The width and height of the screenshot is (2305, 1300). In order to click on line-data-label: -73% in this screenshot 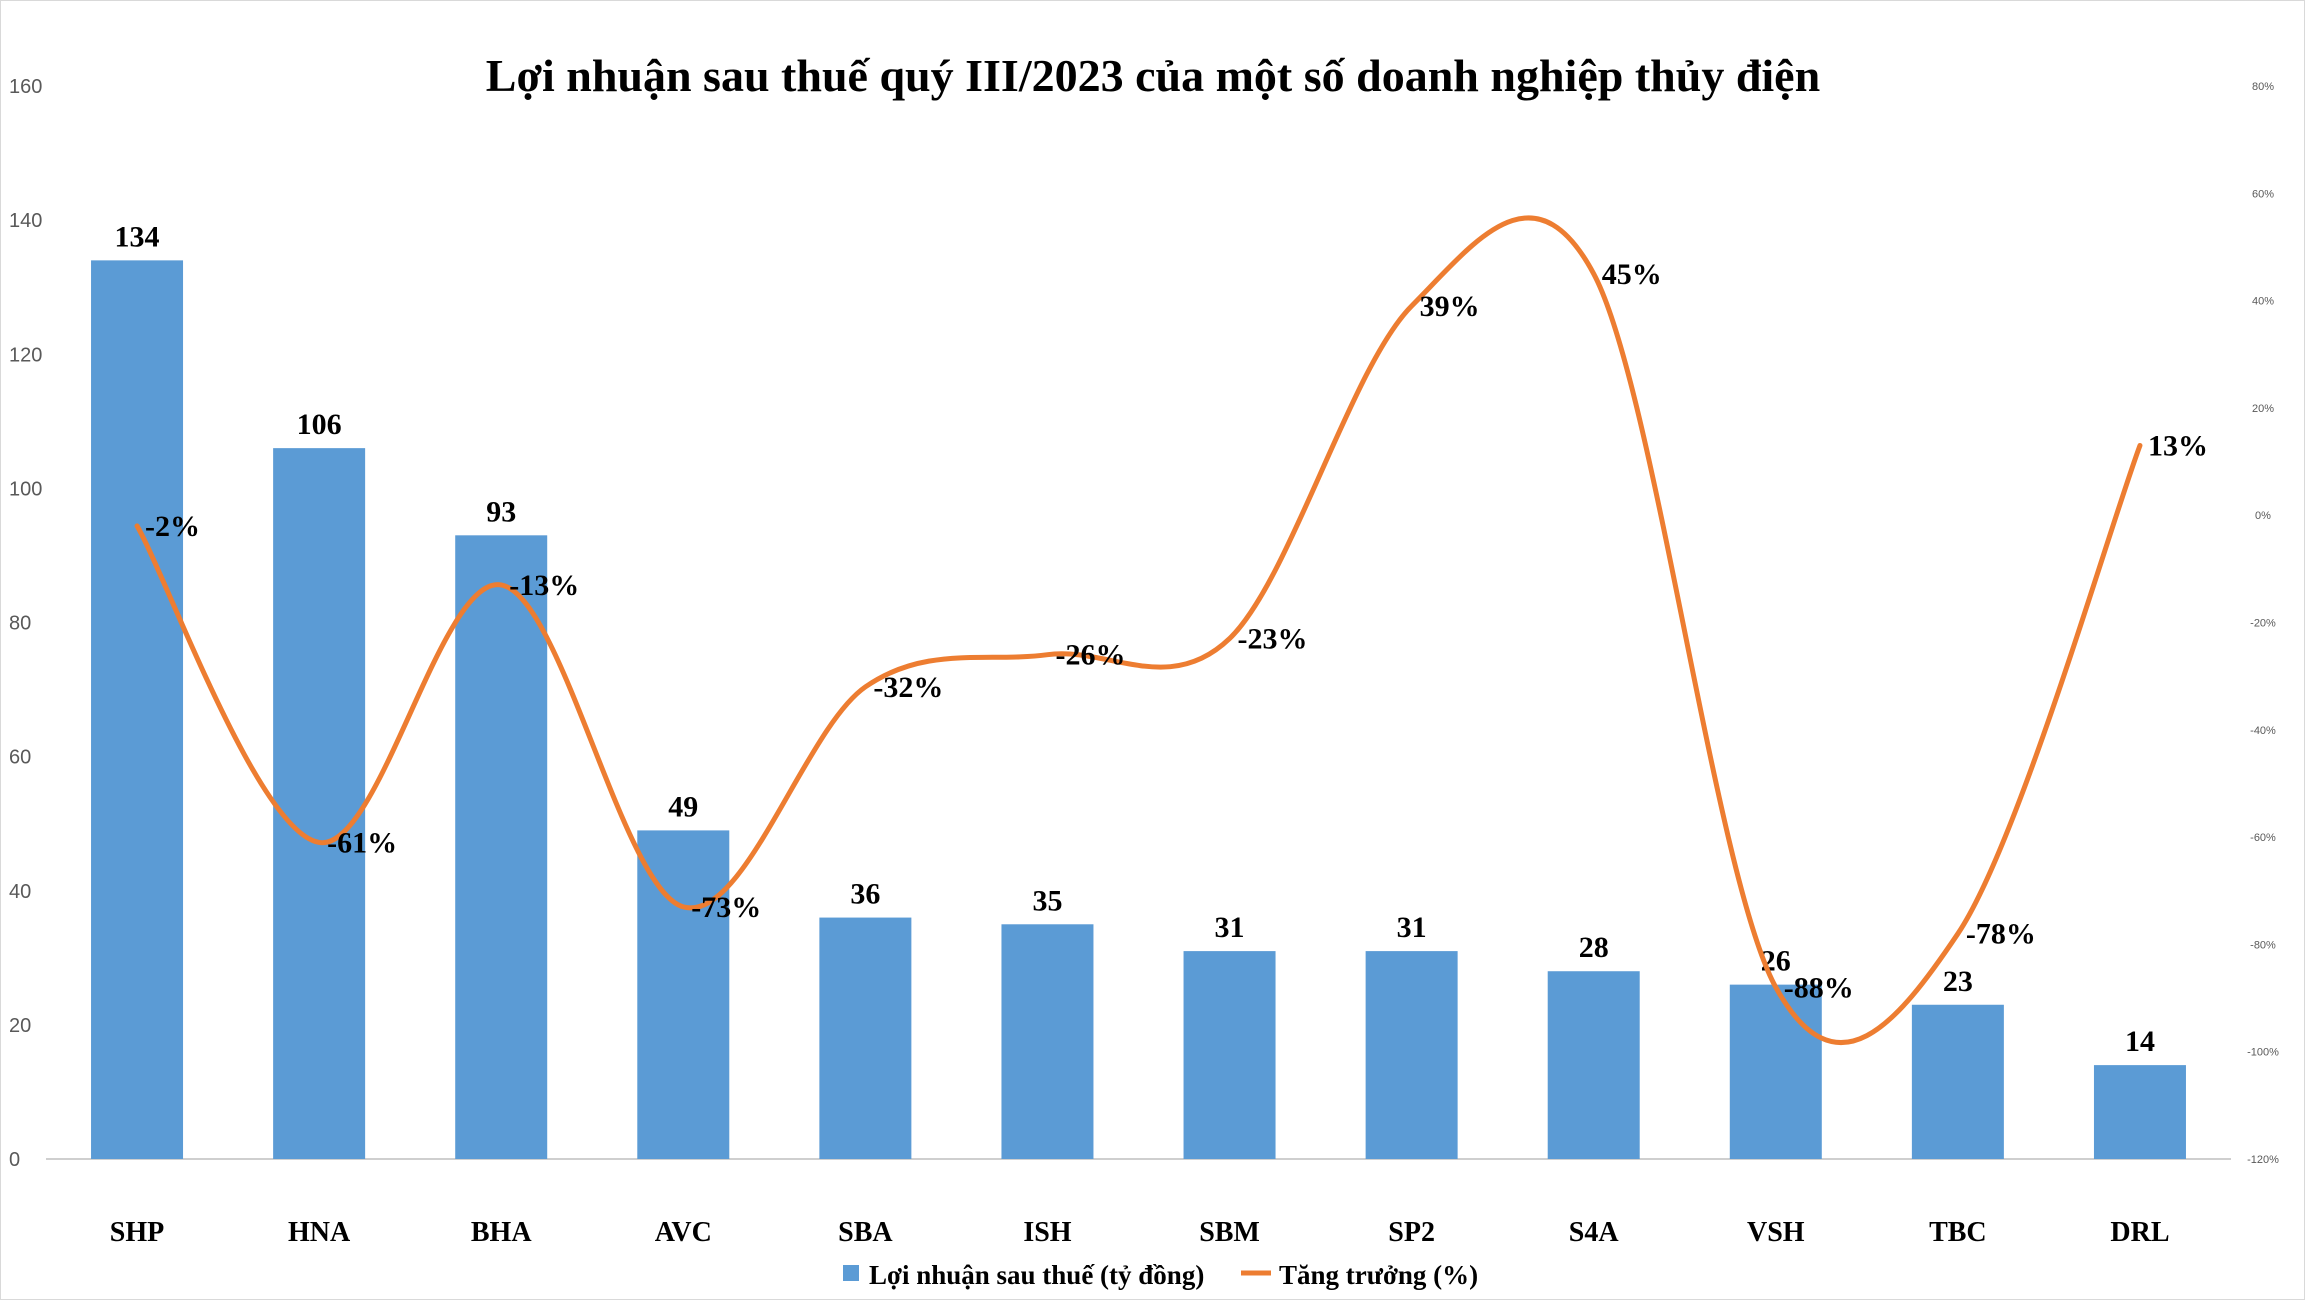, I will do `click(726, 907)`.